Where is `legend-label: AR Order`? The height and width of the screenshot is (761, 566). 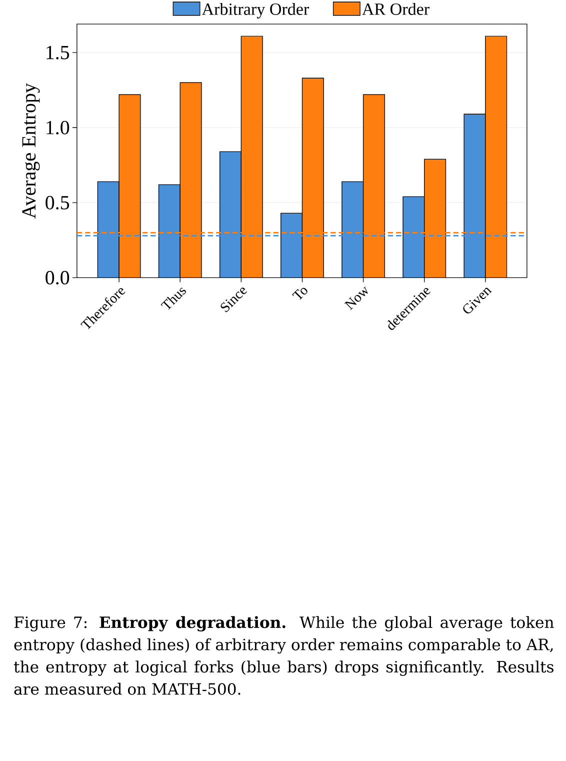 legend-label: AR Order is located at coordinates (396, 8).